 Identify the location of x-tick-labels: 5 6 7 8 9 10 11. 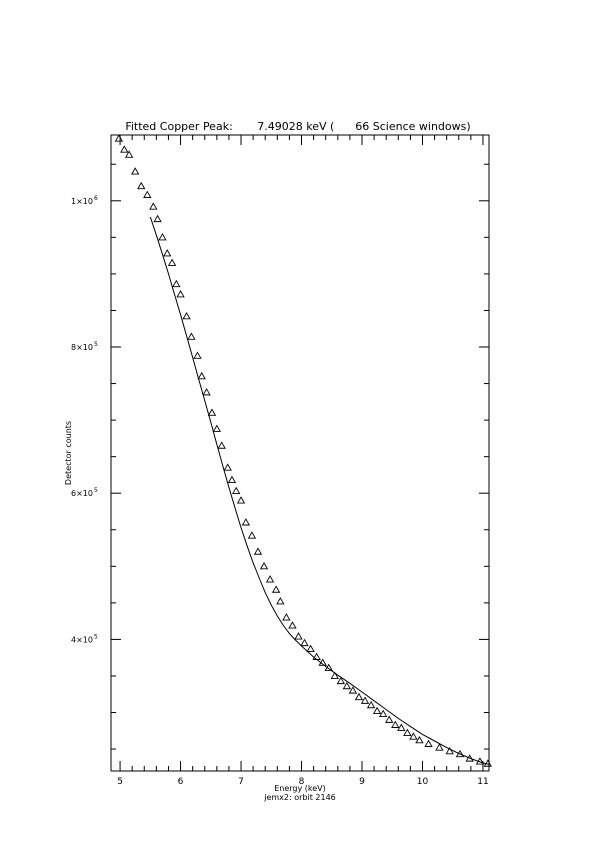
(302, 782).